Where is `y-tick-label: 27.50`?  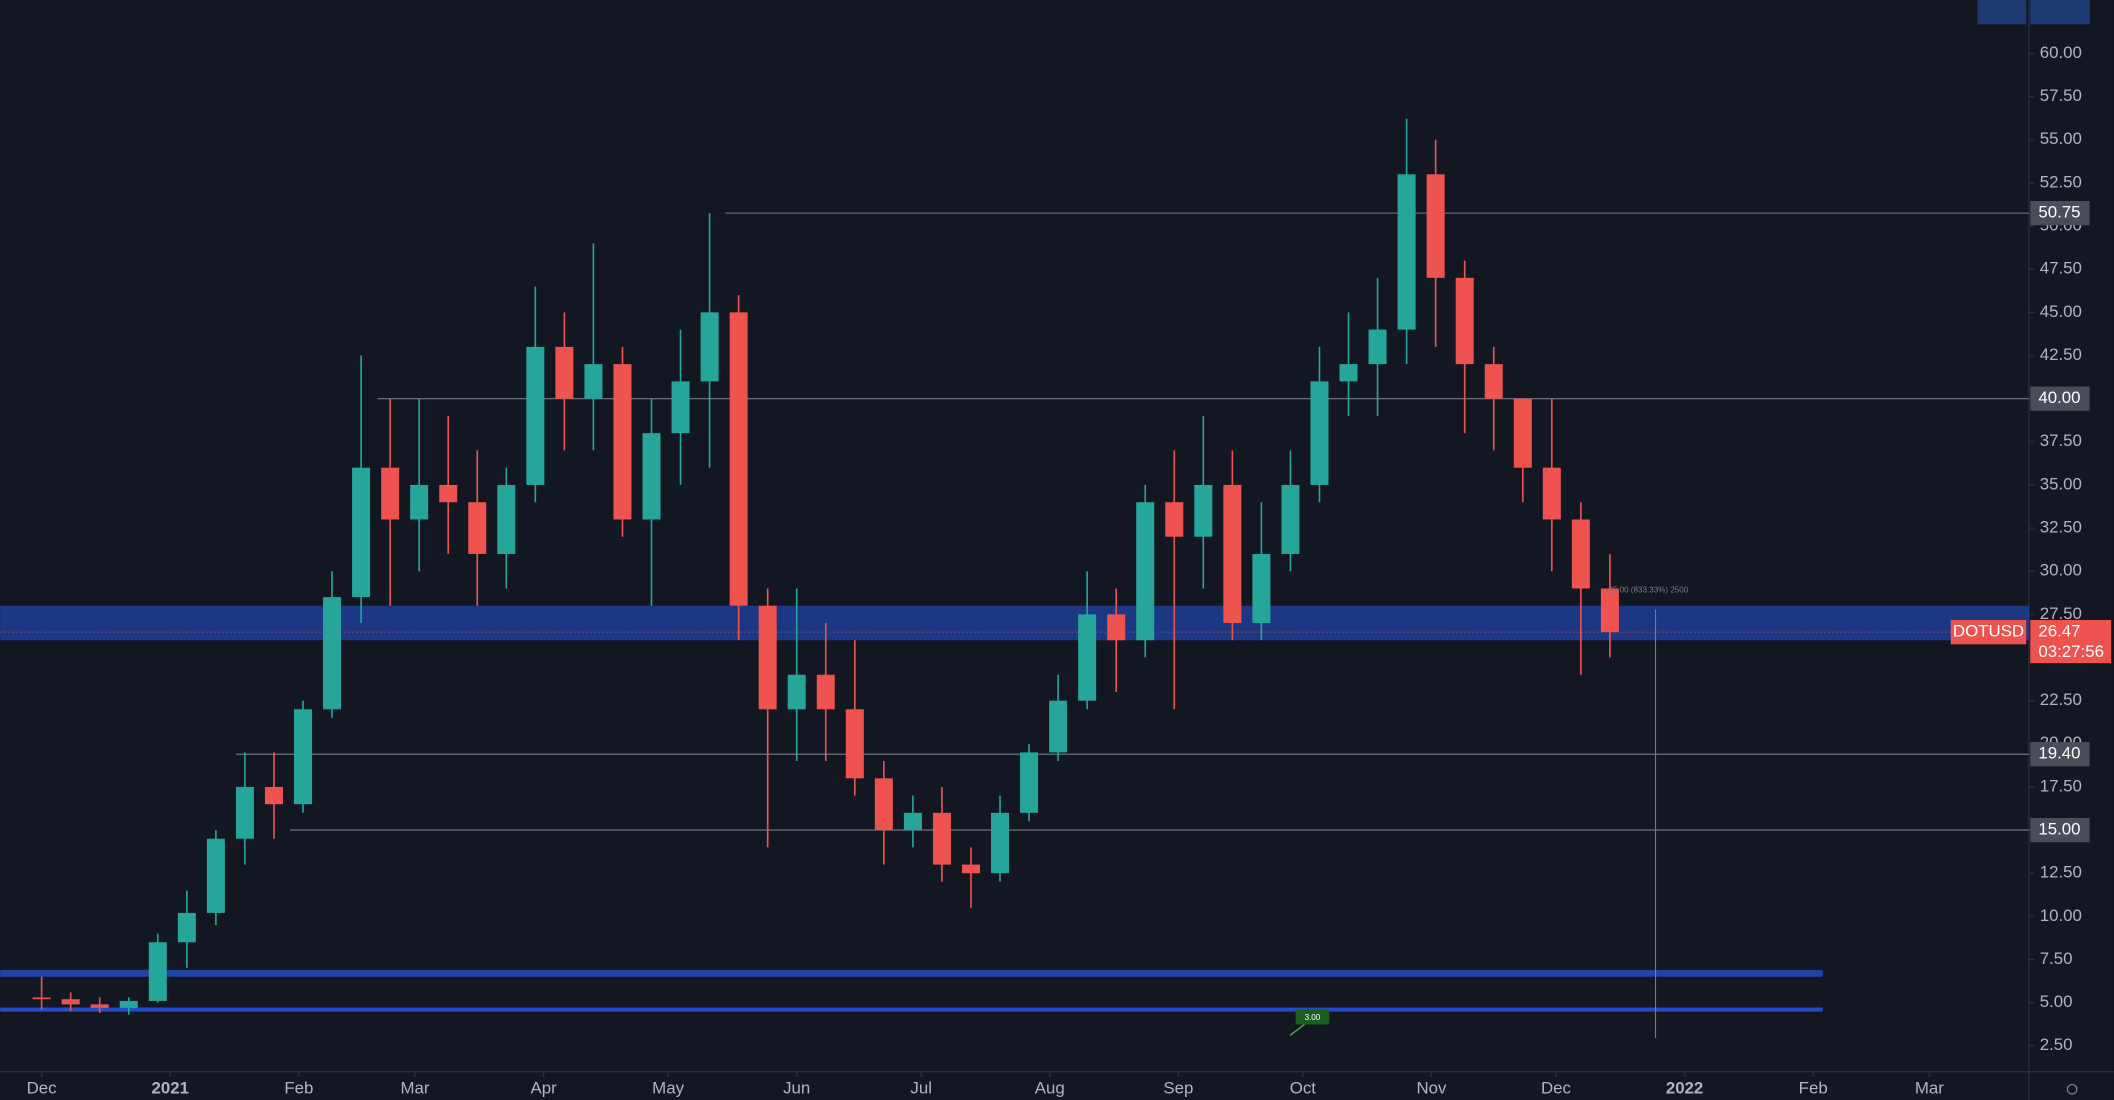 y-tick-label: 27.50 is located at coordinates (2061, 613).